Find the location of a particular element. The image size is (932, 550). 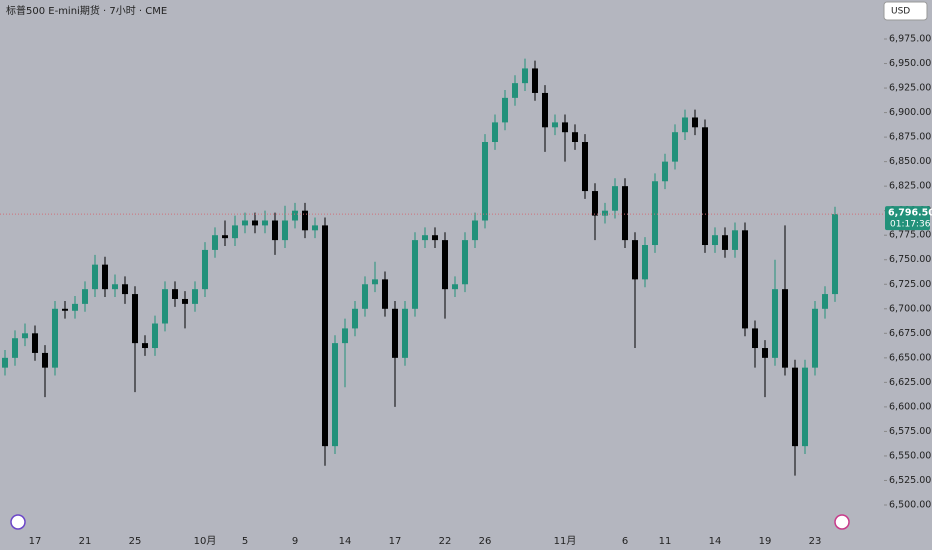

x-tick-label: 6 is located at coordinates (625, 541).